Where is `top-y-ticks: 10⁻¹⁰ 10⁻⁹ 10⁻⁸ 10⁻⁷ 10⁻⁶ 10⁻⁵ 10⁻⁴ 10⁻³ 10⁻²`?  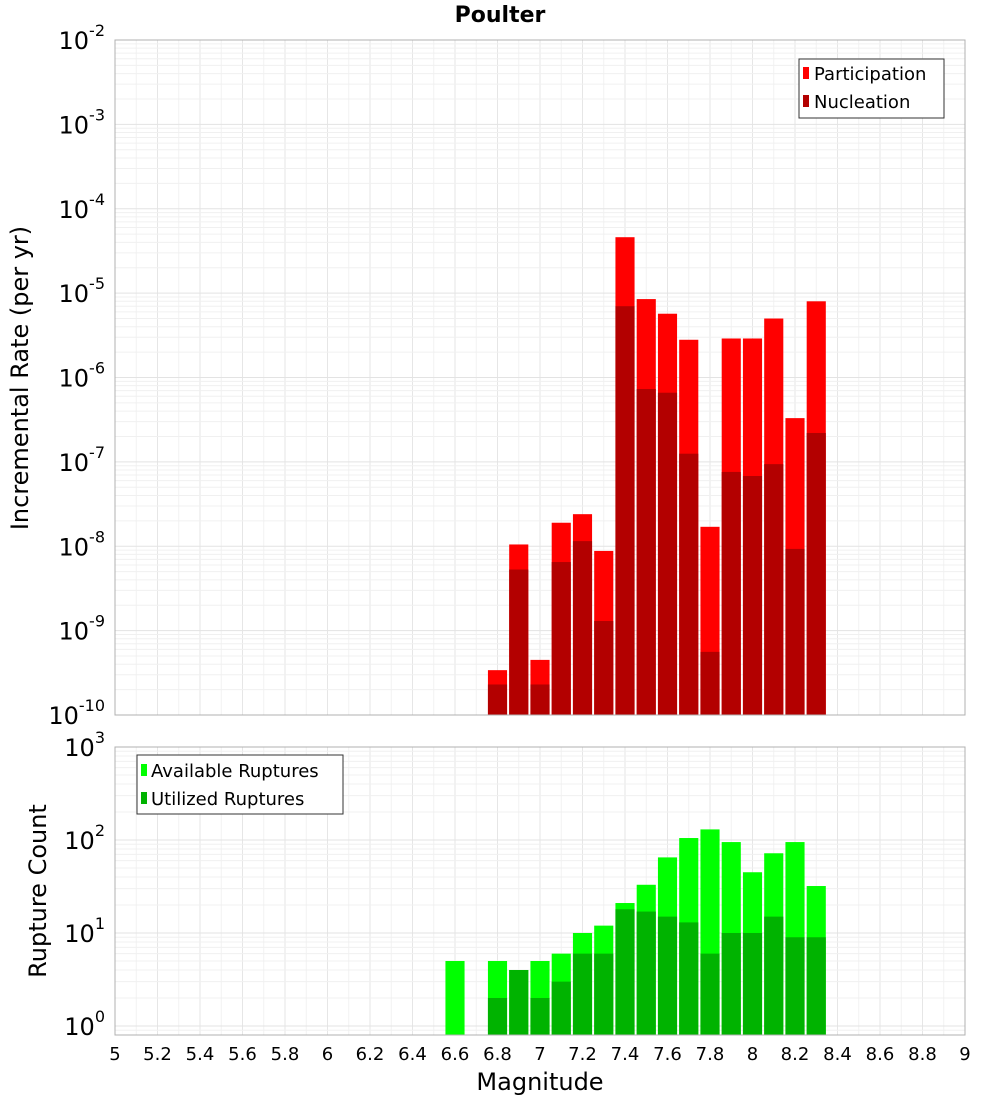
top-y-ticks: 10⁻¹⁰ 10⁻⁹ 10⁻⁸ 10⁻⁷ 10⁻⁶ 10⁻⁵ 10⁻⁴ 10⁻³ 10⁻² is located at coordinates (76, 375).